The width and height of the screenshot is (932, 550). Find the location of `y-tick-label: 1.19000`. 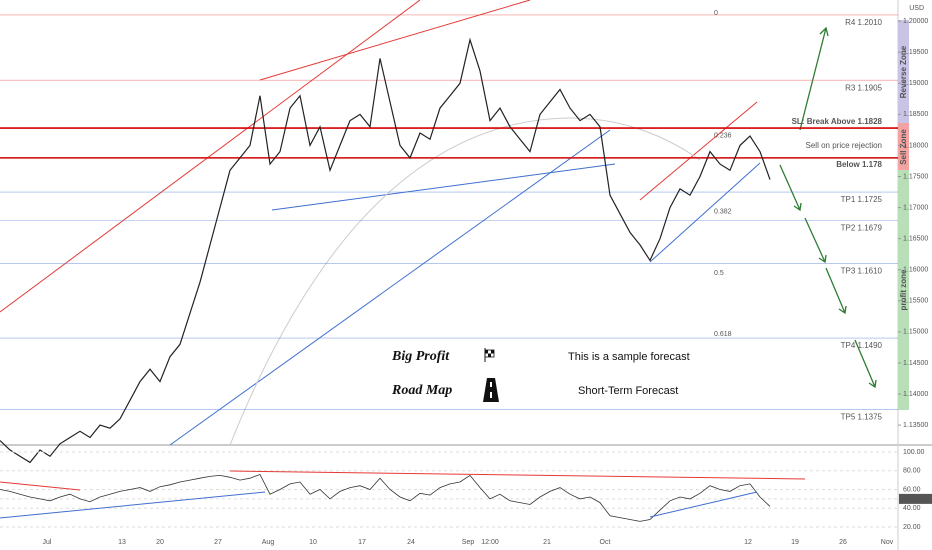

y-tick-label: 1.19000 is located at coordinates (915, 83).